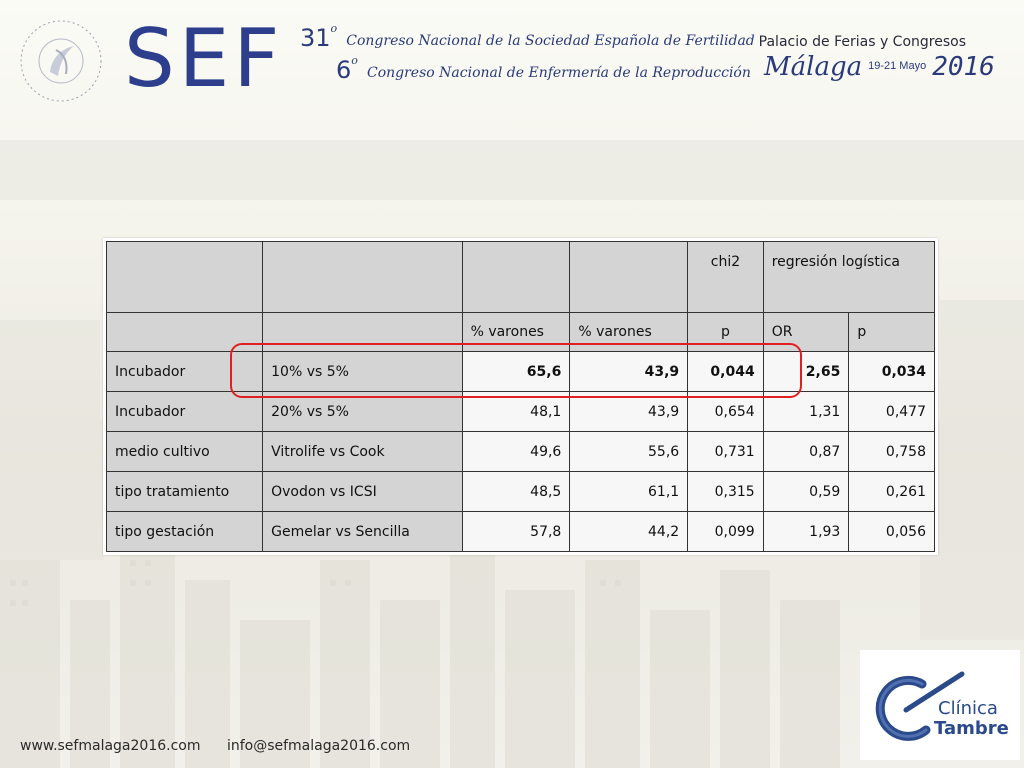 Image resolution: width=1024 pixels, height=768 pixels. What do you see at coordinates (963, 67) in the screenshot?
I see `event-year: 2016` at bounding box center [963, 67].